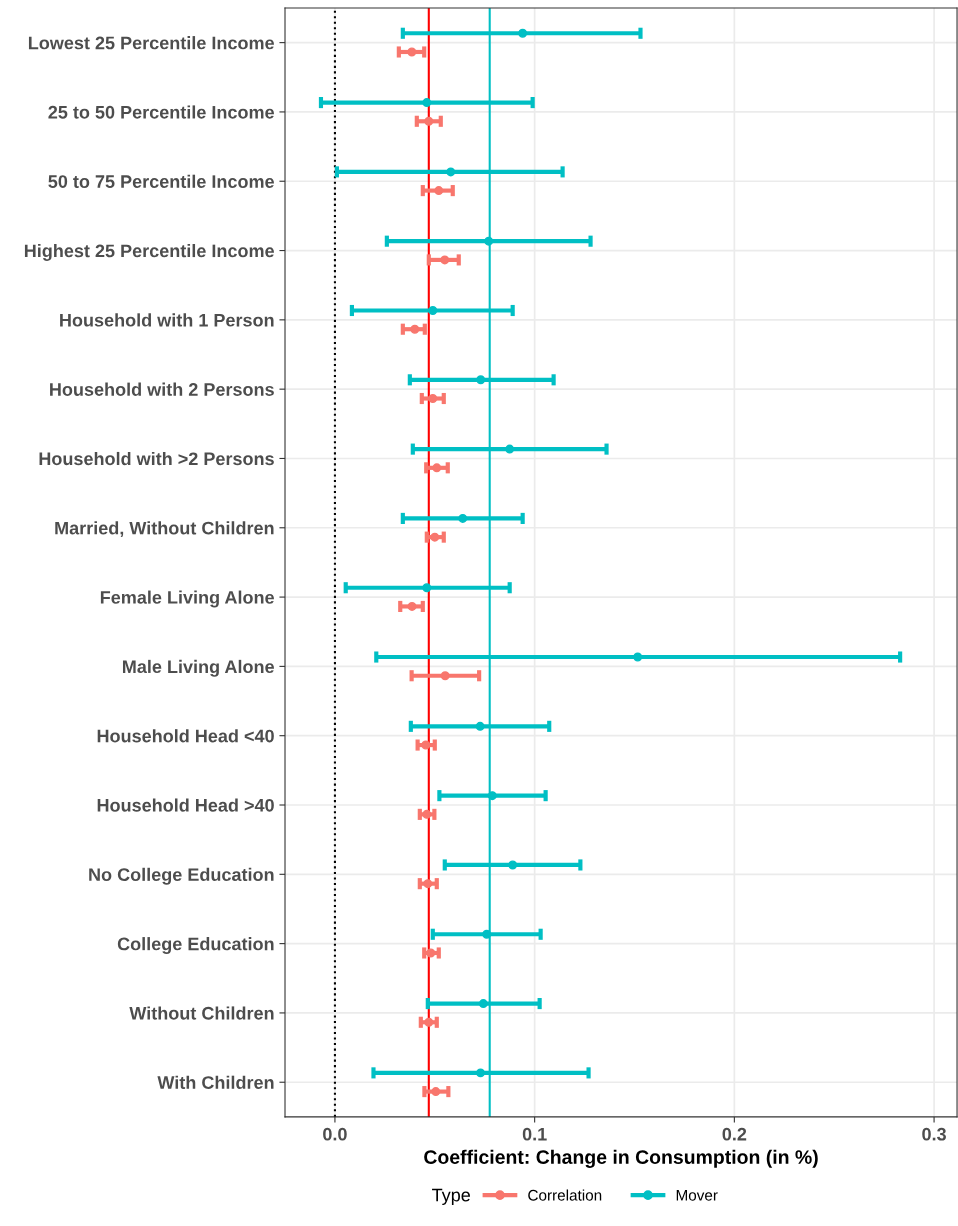  I want to click on y-tick-label: Household with 2 Persons, so click(162, 389).